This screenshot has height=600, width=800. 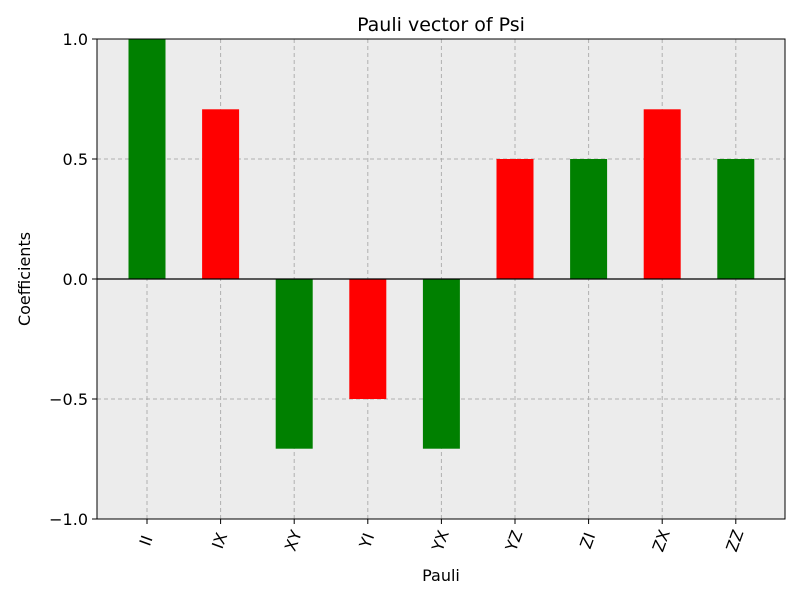 I want to click on y-tick-label: −1.0, so click(x=68, y=519).